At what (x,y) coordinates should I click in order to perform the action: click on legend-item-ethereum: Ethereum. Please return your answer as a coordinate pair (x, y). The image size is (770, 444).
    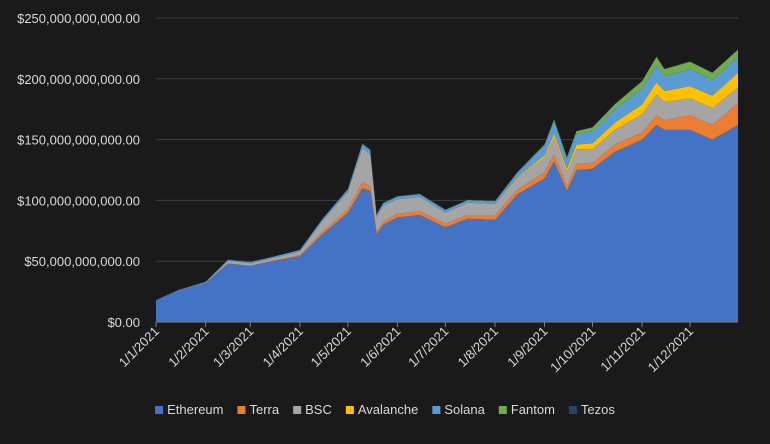
    Looking at the image, I should click on (189, 409).